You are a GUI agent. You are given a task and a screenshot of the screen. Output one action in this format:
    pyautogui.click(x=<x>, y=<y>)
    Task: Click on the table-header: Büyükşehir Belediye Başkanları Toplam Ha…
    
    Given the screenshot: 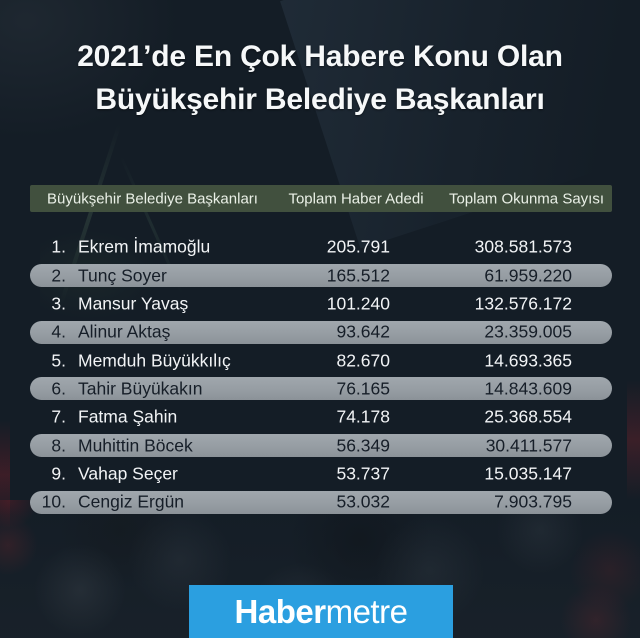 What is the action you would take?
    pyautogui.click(x=321, y=198)
    